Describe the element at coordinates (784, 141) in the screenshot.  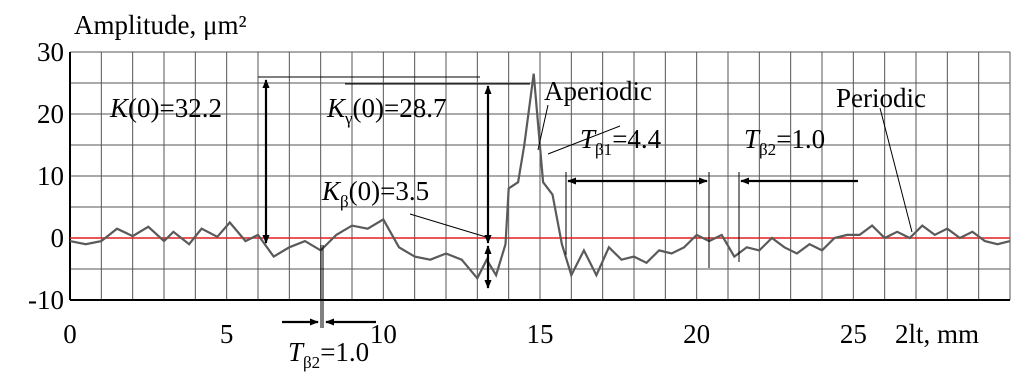
I see `tb2-top-label: Tβ2=1.0` at that location.